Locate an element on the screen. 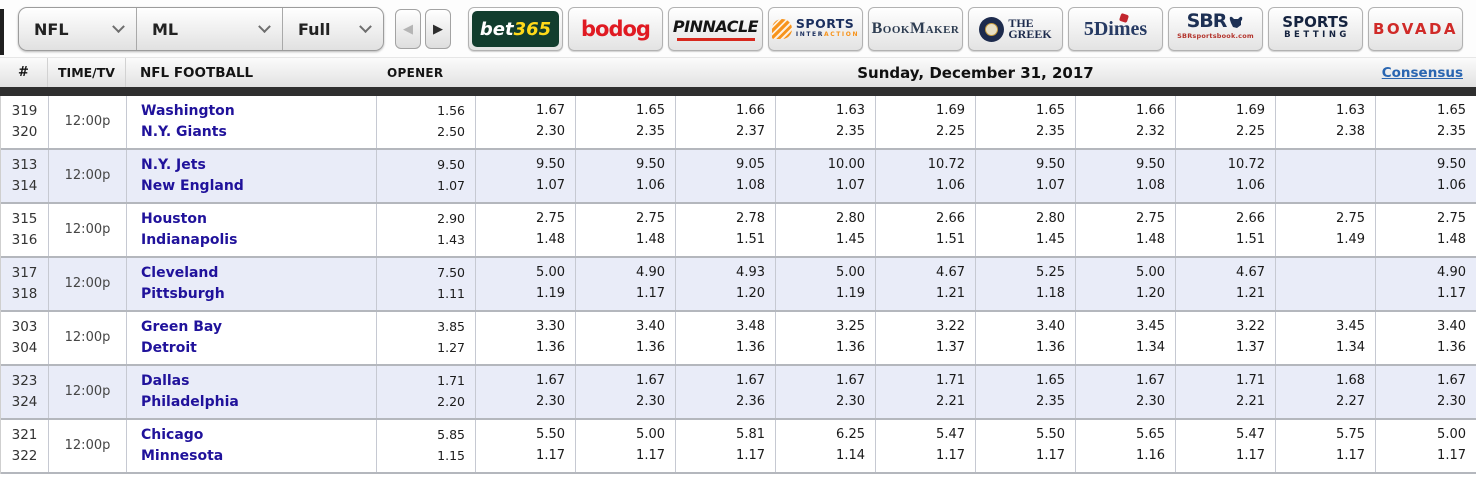 Image resolution: width=1476 pixels, height=487 pixels. odds-bookmaker-value: 1.21 is located at coordinates (950, 293).